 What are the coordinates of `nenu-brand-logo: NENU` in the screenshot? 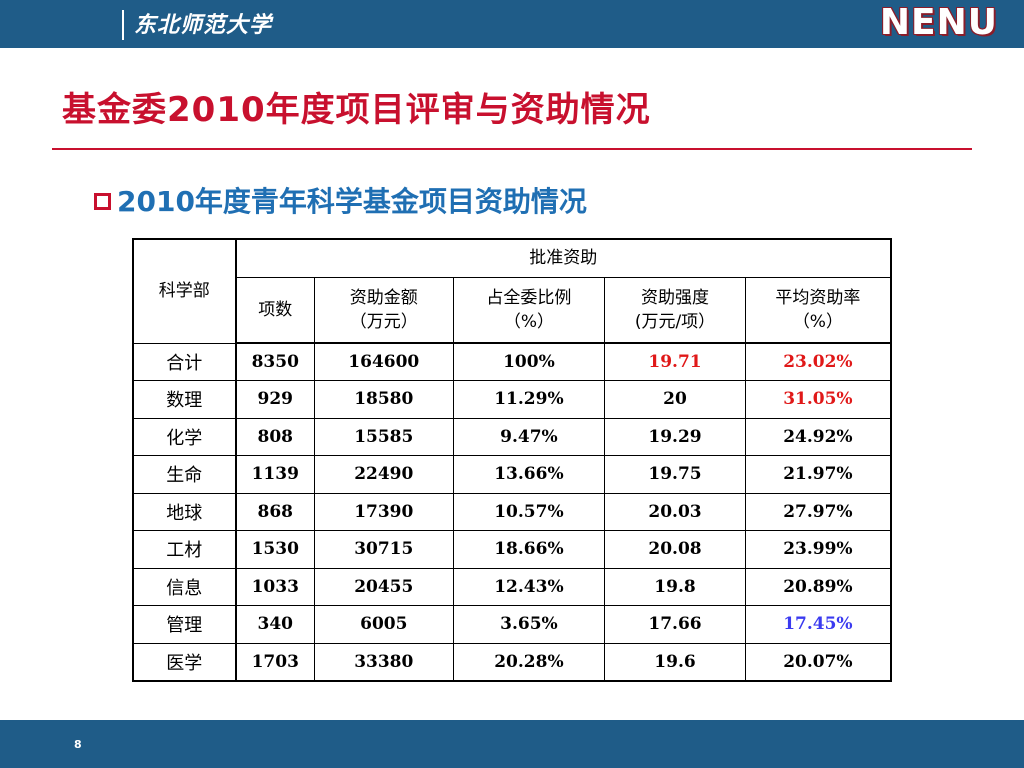 It's located at (938, 22).